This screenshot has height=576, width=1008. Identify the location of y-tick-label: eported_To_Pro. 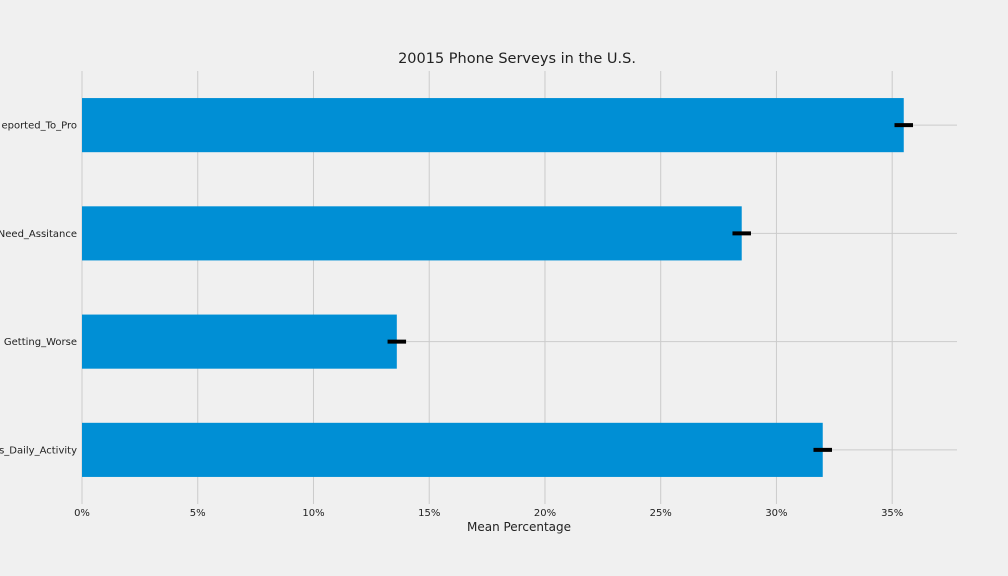
(39, 126).